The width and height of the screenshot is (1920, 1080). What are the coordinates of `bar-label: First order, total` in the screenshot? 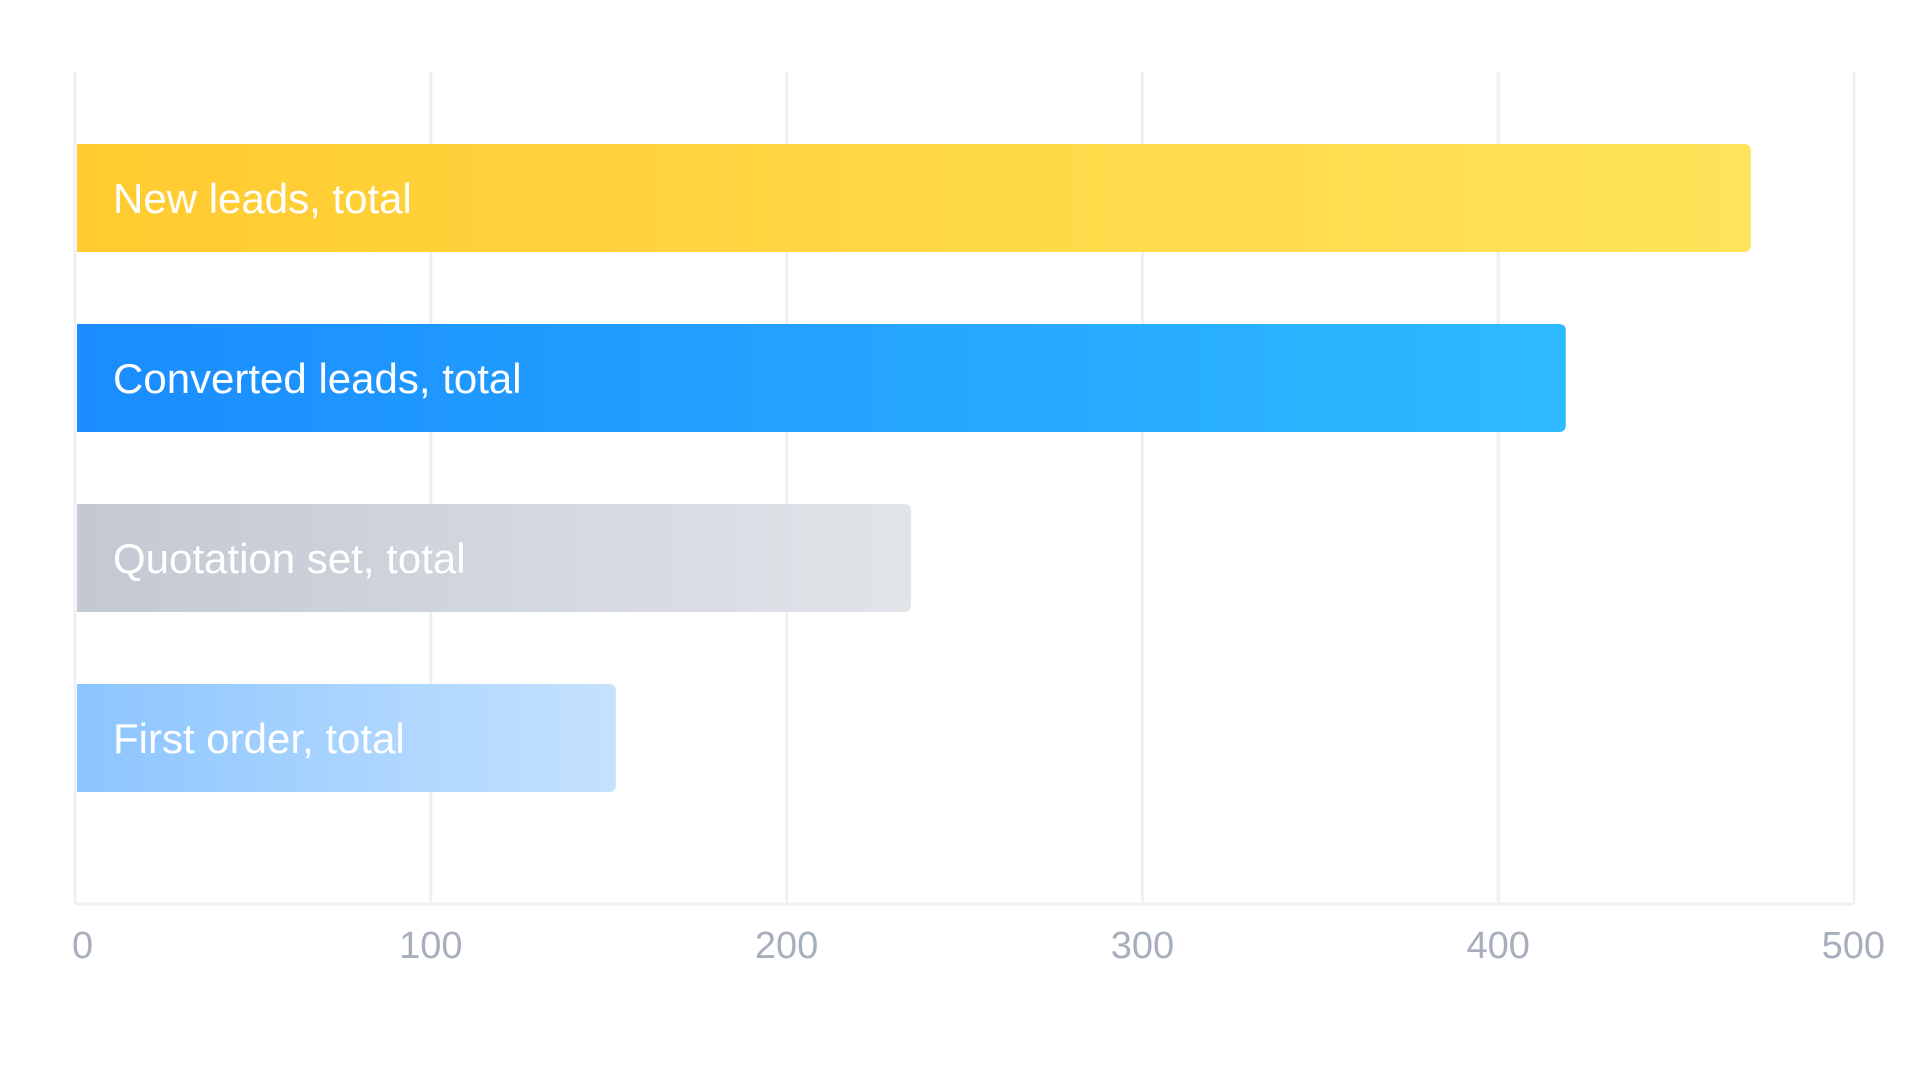 It's located at (259, 738).